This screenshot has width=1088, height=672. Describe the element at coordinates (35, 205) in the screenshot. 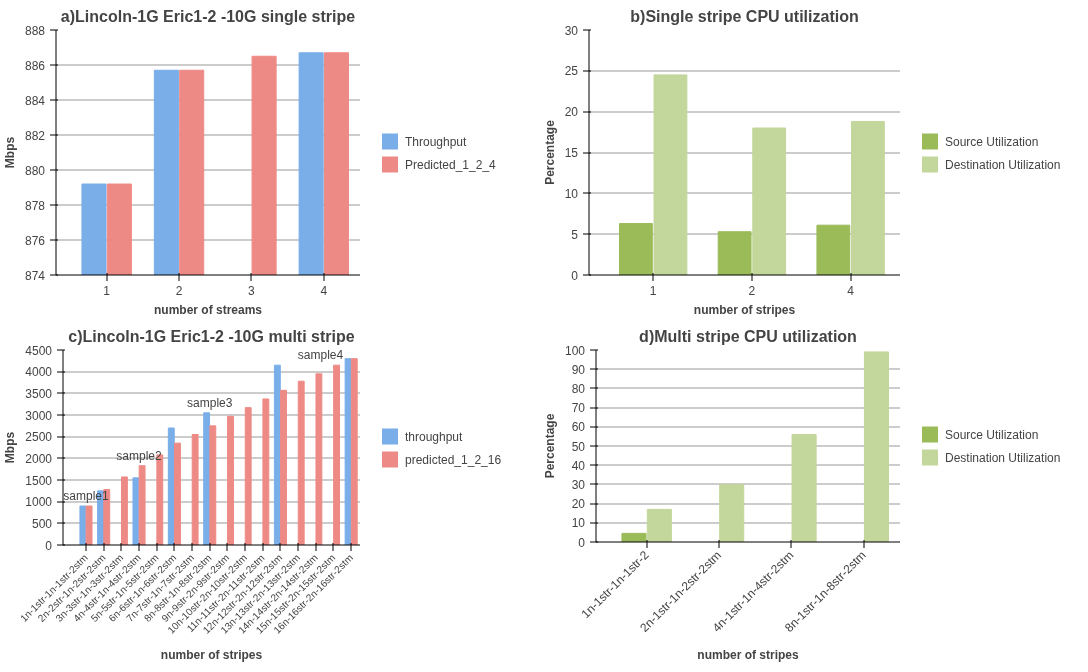

I see `y-tick-label: 878` at that location.